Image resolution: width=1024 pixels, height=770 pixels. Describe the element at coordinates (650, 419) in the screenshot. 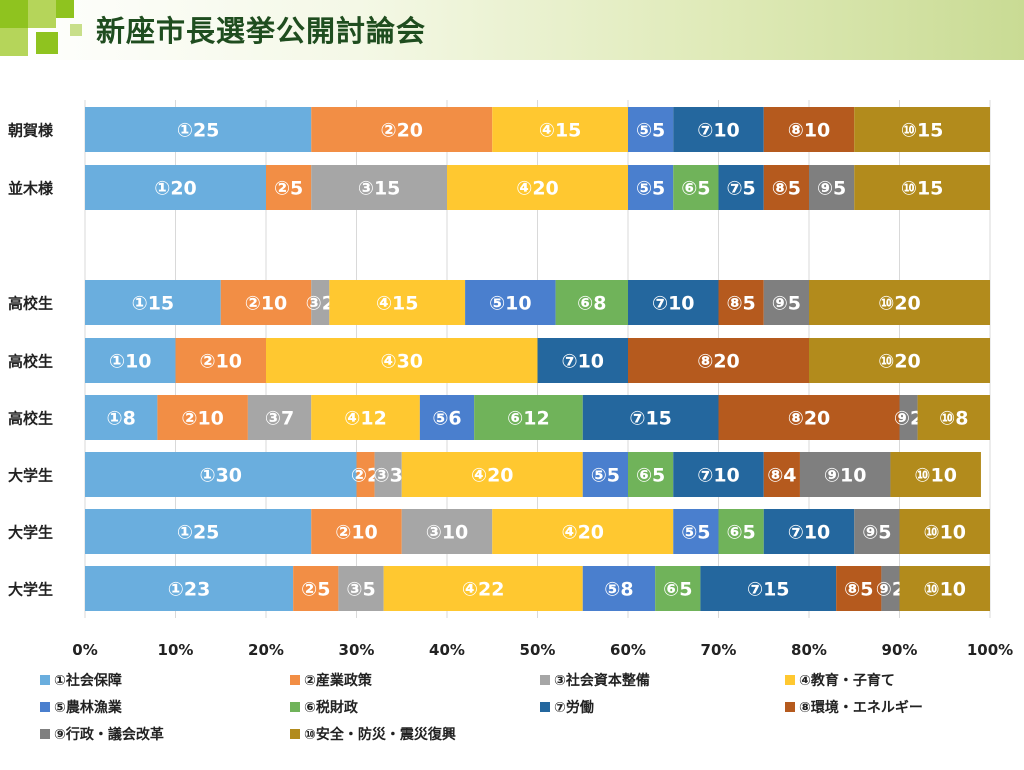

I see `data-label: ⑦15` at that location.